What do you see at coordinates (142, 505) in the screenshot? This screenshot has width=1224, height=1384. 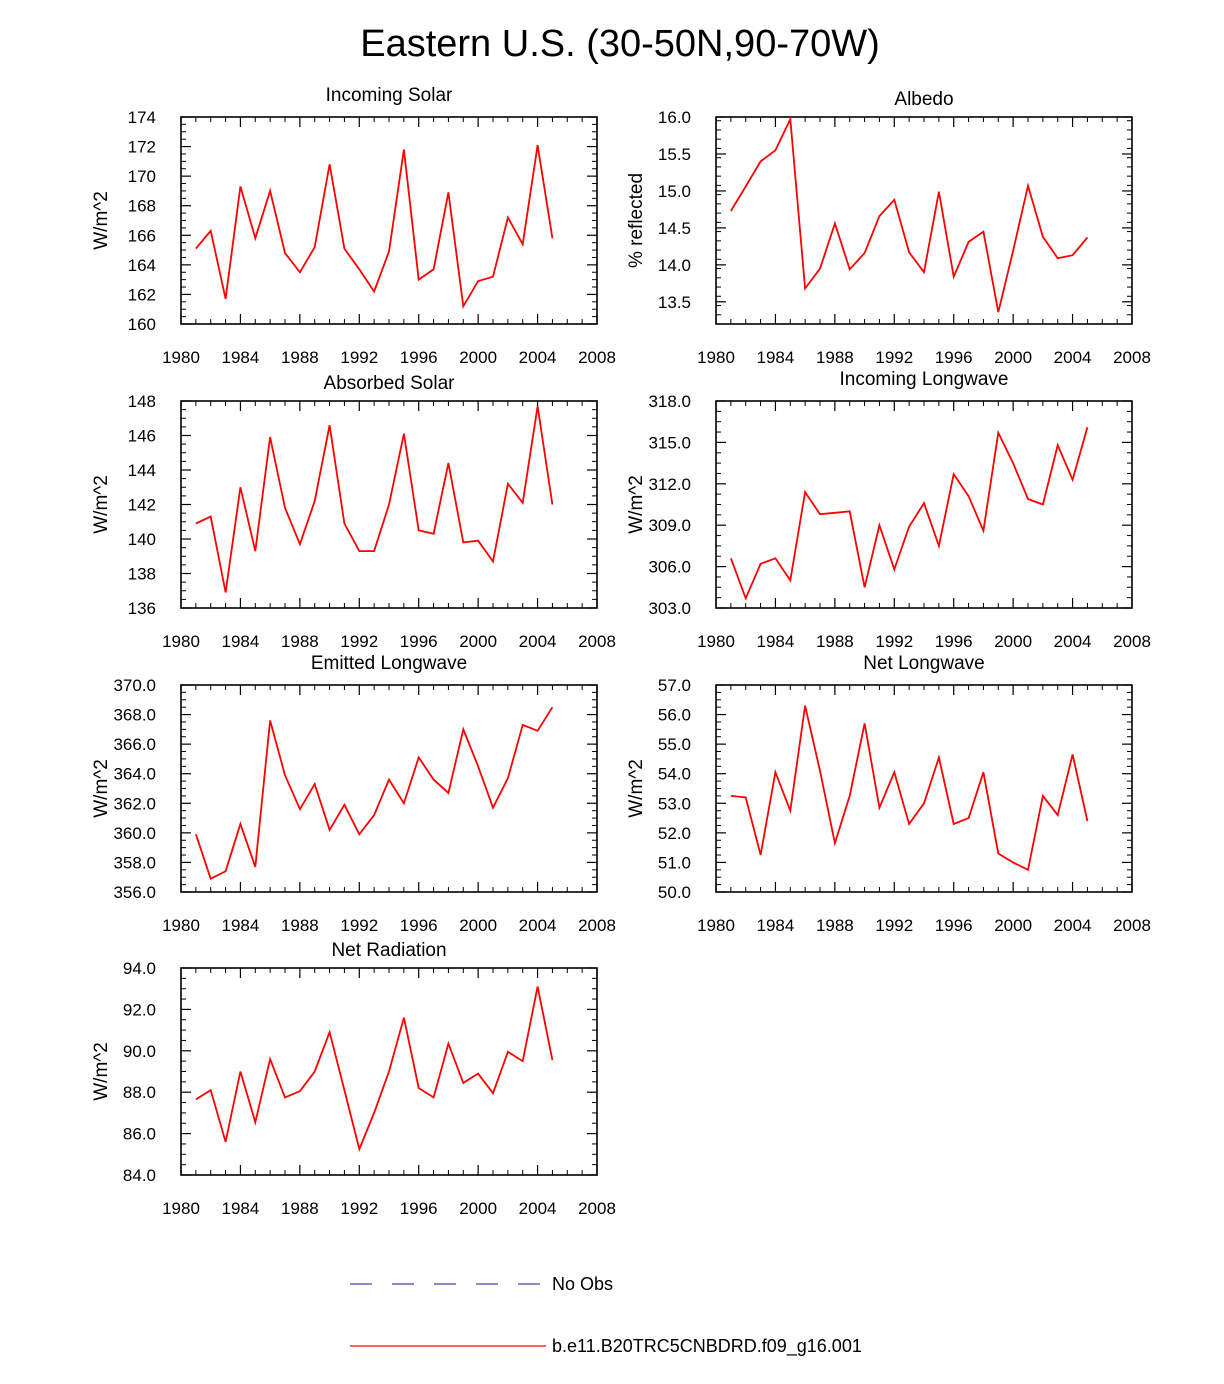 I see `y-tick-label: 142` at bounding box center [142, 505].